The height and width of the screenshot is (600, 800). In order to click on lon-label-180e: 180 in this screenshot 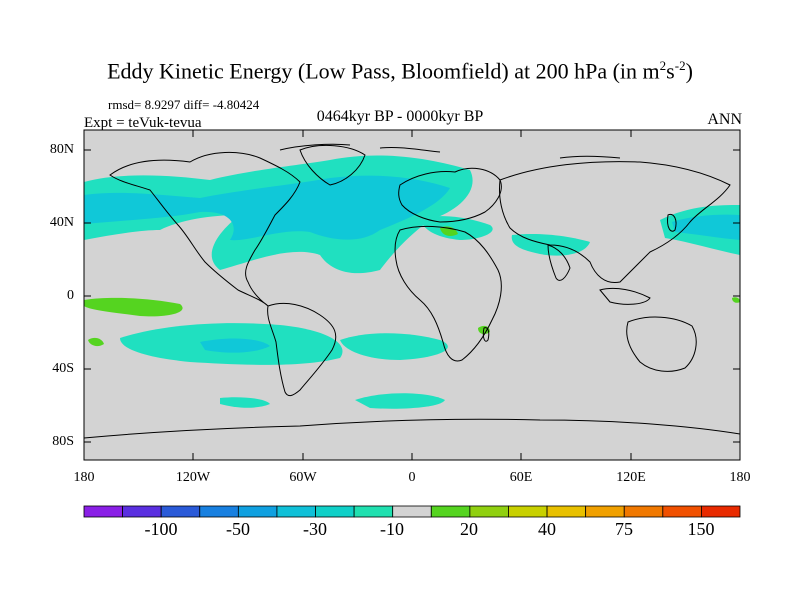, I will do `click(740, 477)`.